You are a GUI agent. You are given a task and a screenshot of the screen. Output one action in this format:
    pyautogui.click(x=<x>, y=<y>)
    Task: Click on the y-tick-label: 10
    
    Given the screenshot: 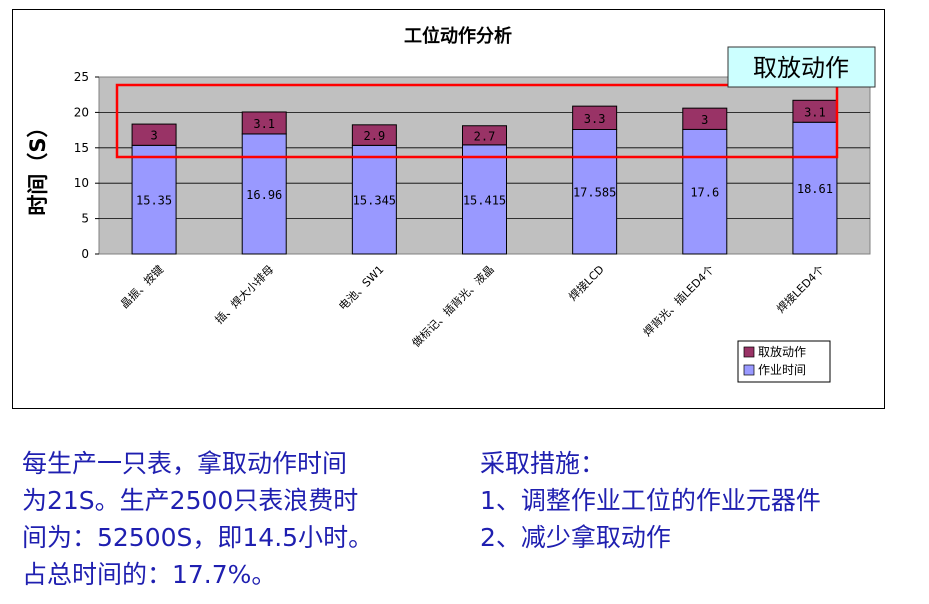 What is the action you would take?
    pyautogui.click(x=81, y=183)
    